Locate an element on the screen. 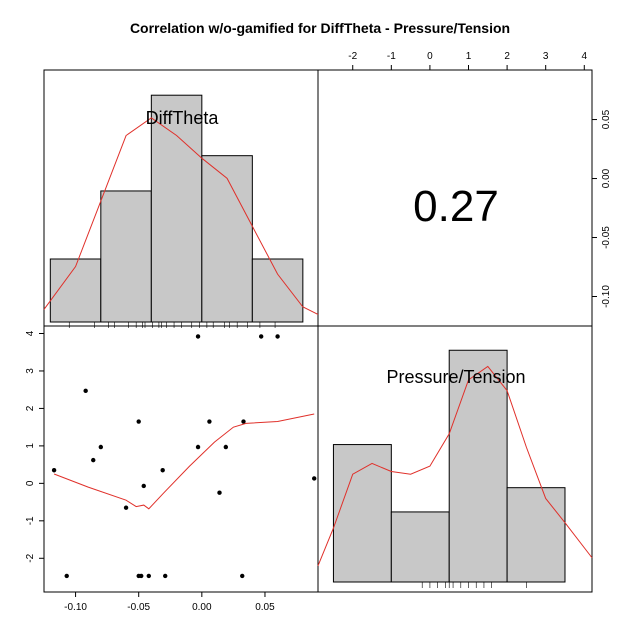 The image size is (640, 640). x-axis-tick-label: 0.05 is located at coordinates (265, 607).